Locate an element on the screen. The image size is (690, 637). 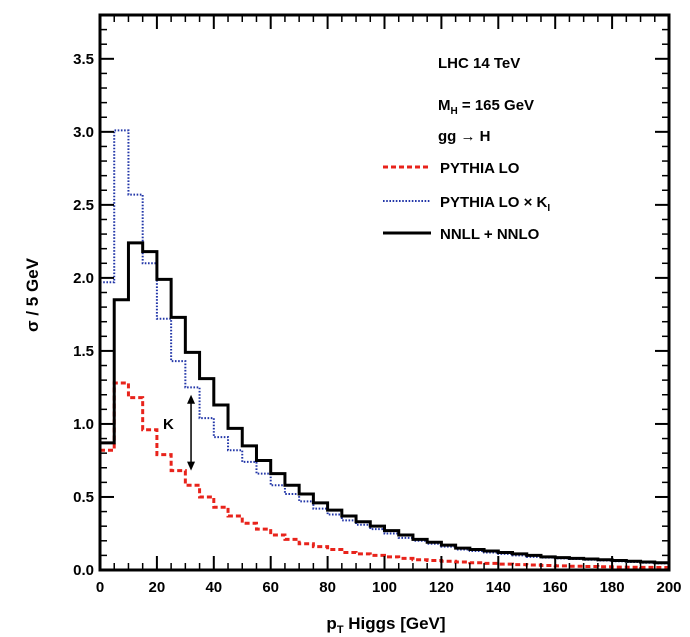
y-tick-label: 3.0 is located at coordinates (83, 132).